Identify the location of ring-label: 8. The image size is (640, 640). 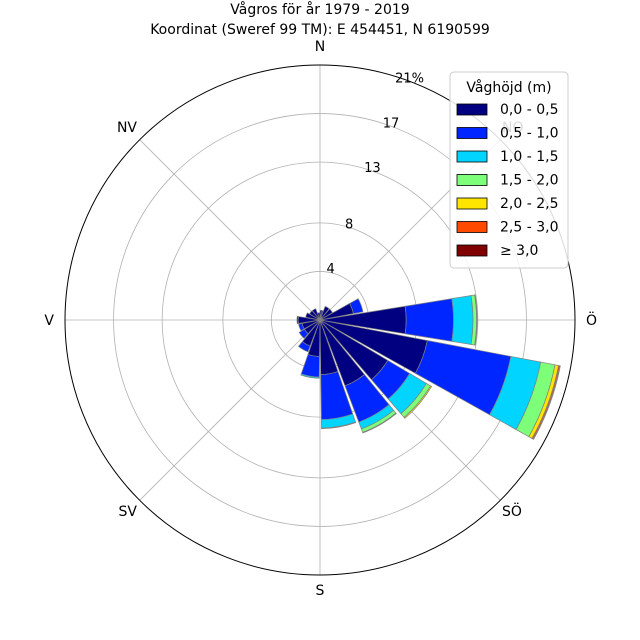
(349, 224).